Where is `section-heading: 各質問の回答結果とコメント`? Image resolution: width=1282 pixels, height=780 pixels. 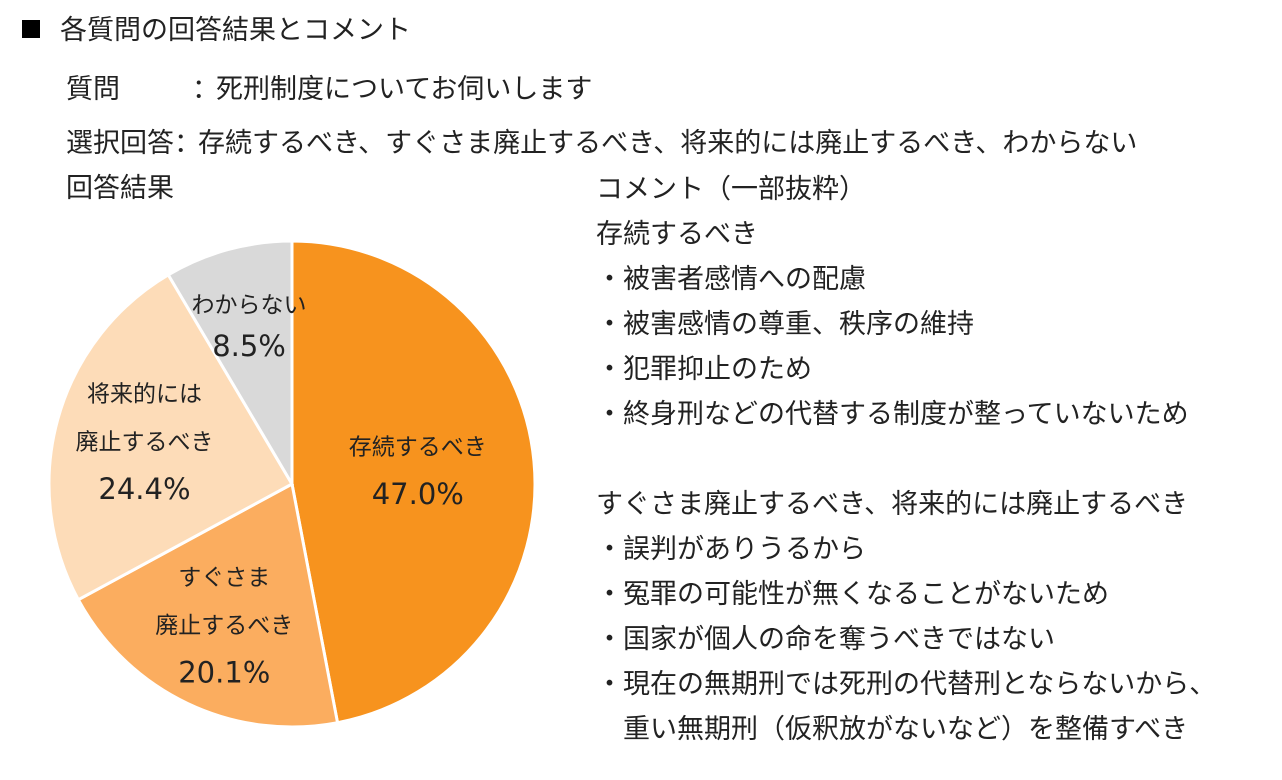 section-heading: 各質問の回答結果とコメント is located at coordinates (216, 31).